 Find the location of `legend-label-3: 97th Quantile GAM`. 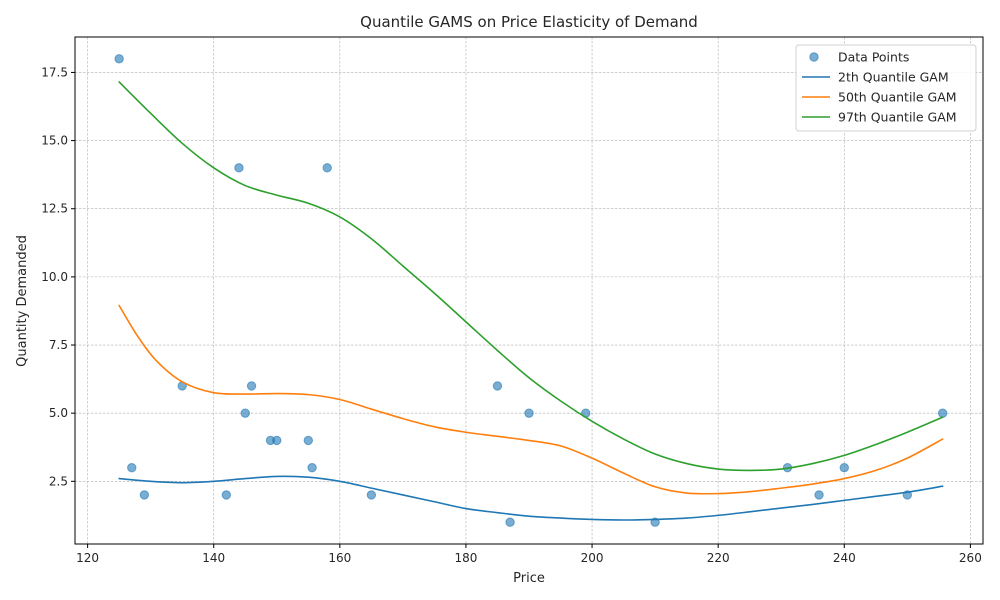

legend-label-3: 97th Quantile GAM is located at coordinates (897, 117).